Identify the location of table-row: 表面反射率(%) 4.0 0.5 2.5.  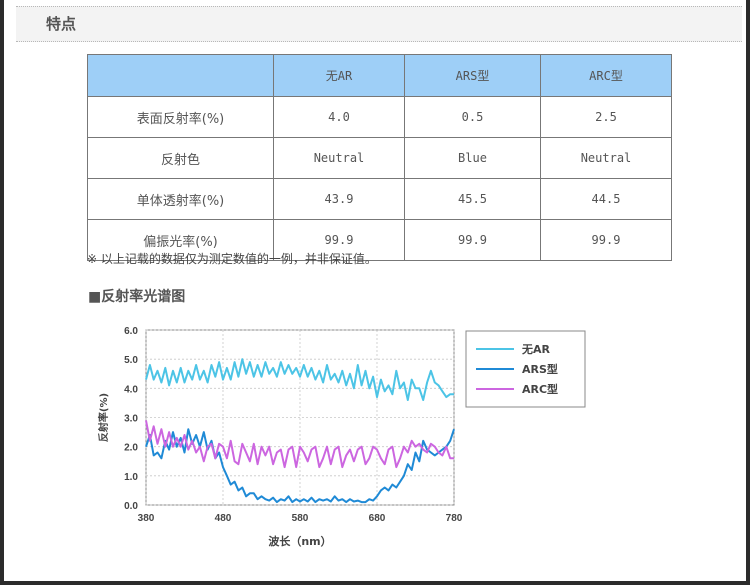
(379, 117).